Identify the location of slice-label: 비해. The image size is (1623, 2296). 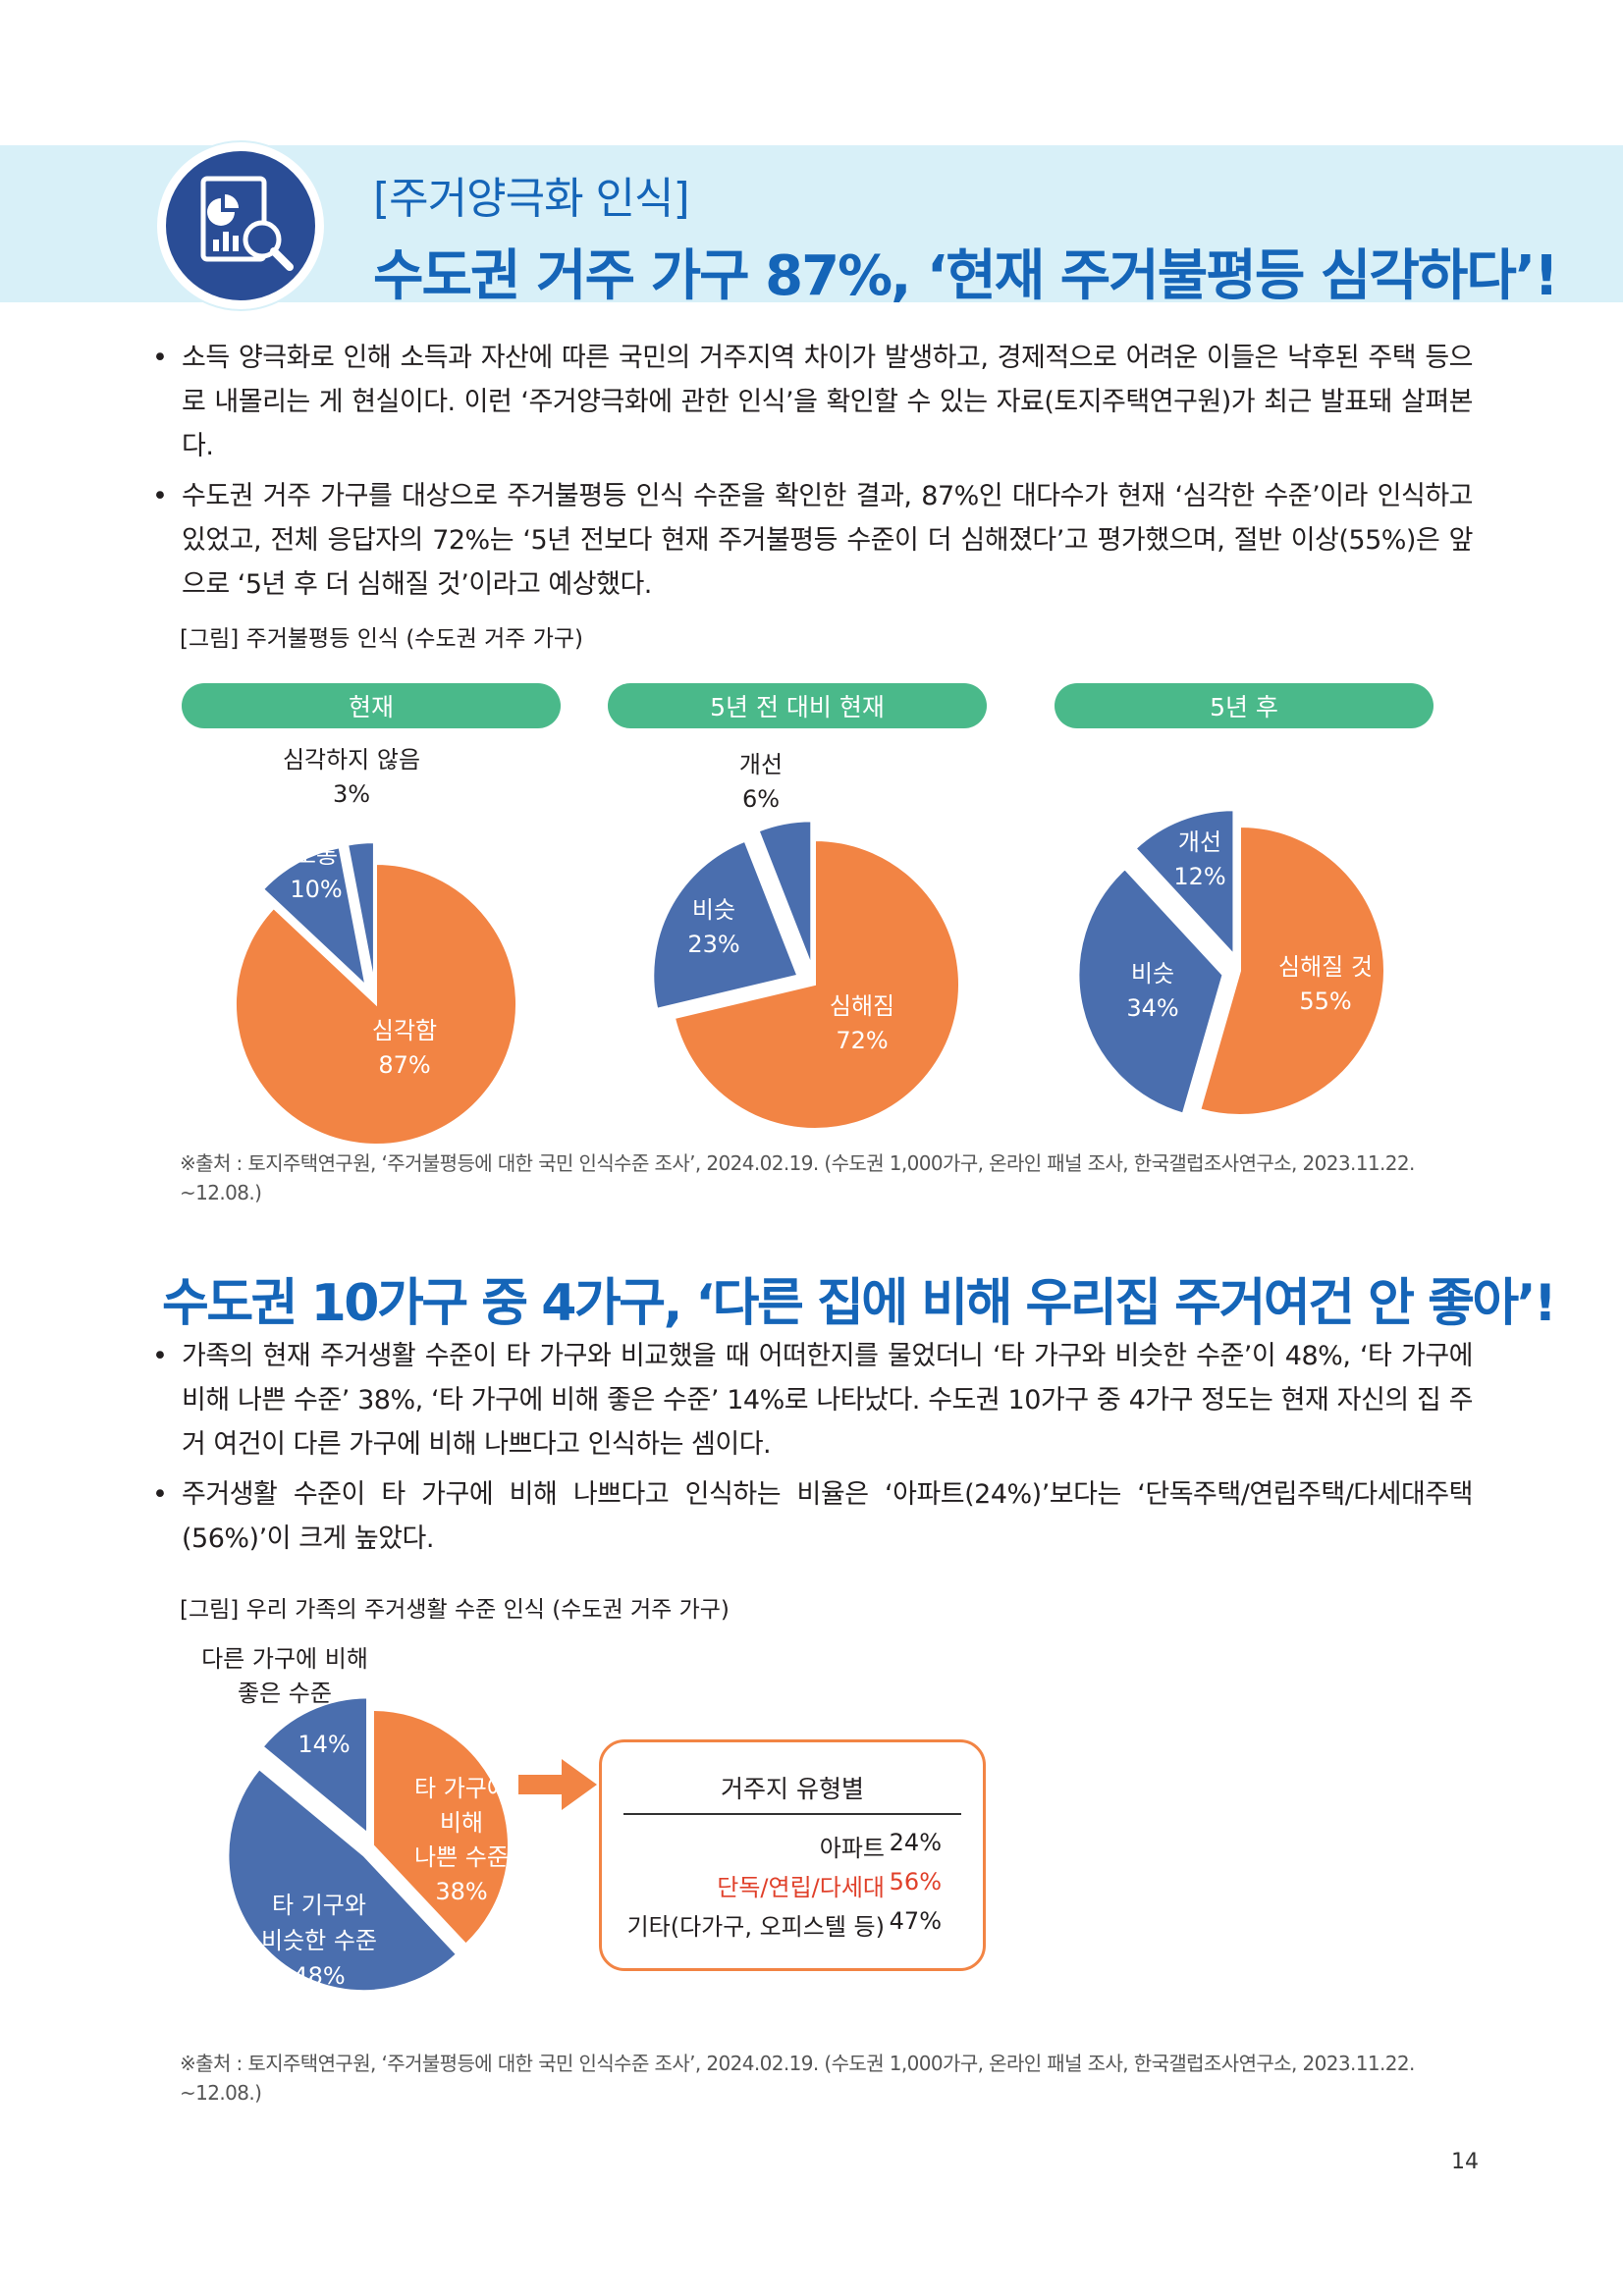
(461, 1823).